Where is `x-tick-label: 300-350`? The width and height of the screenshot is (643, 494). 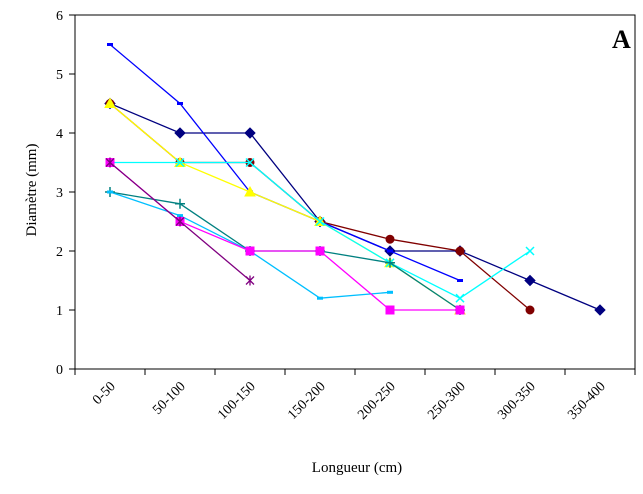
x-tick-label: 300-350 is located at coordinates (517, 401).